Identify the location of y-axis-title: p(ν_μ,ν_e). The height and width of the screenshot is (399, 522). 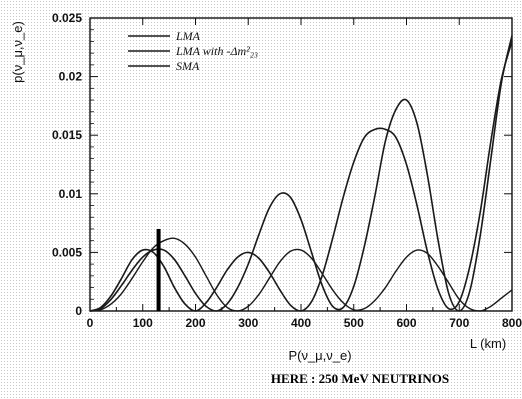
(17, 52).